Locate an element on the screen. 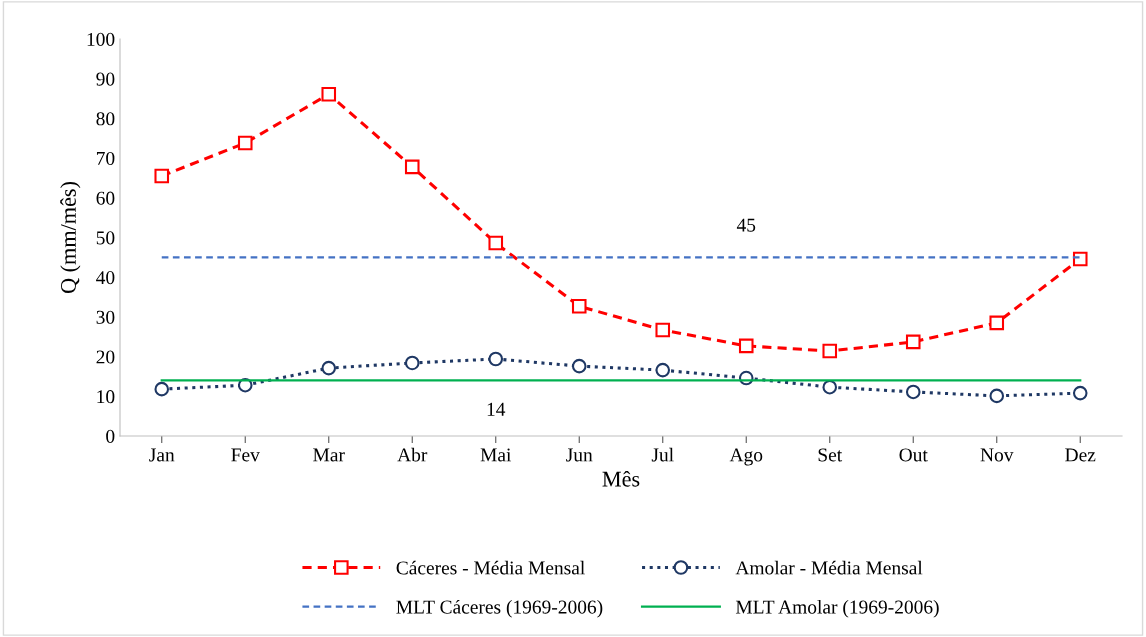 The height and width of the screenshot is (637, 1146). y-tick-label: 90 is located at coordinates (105, 79).